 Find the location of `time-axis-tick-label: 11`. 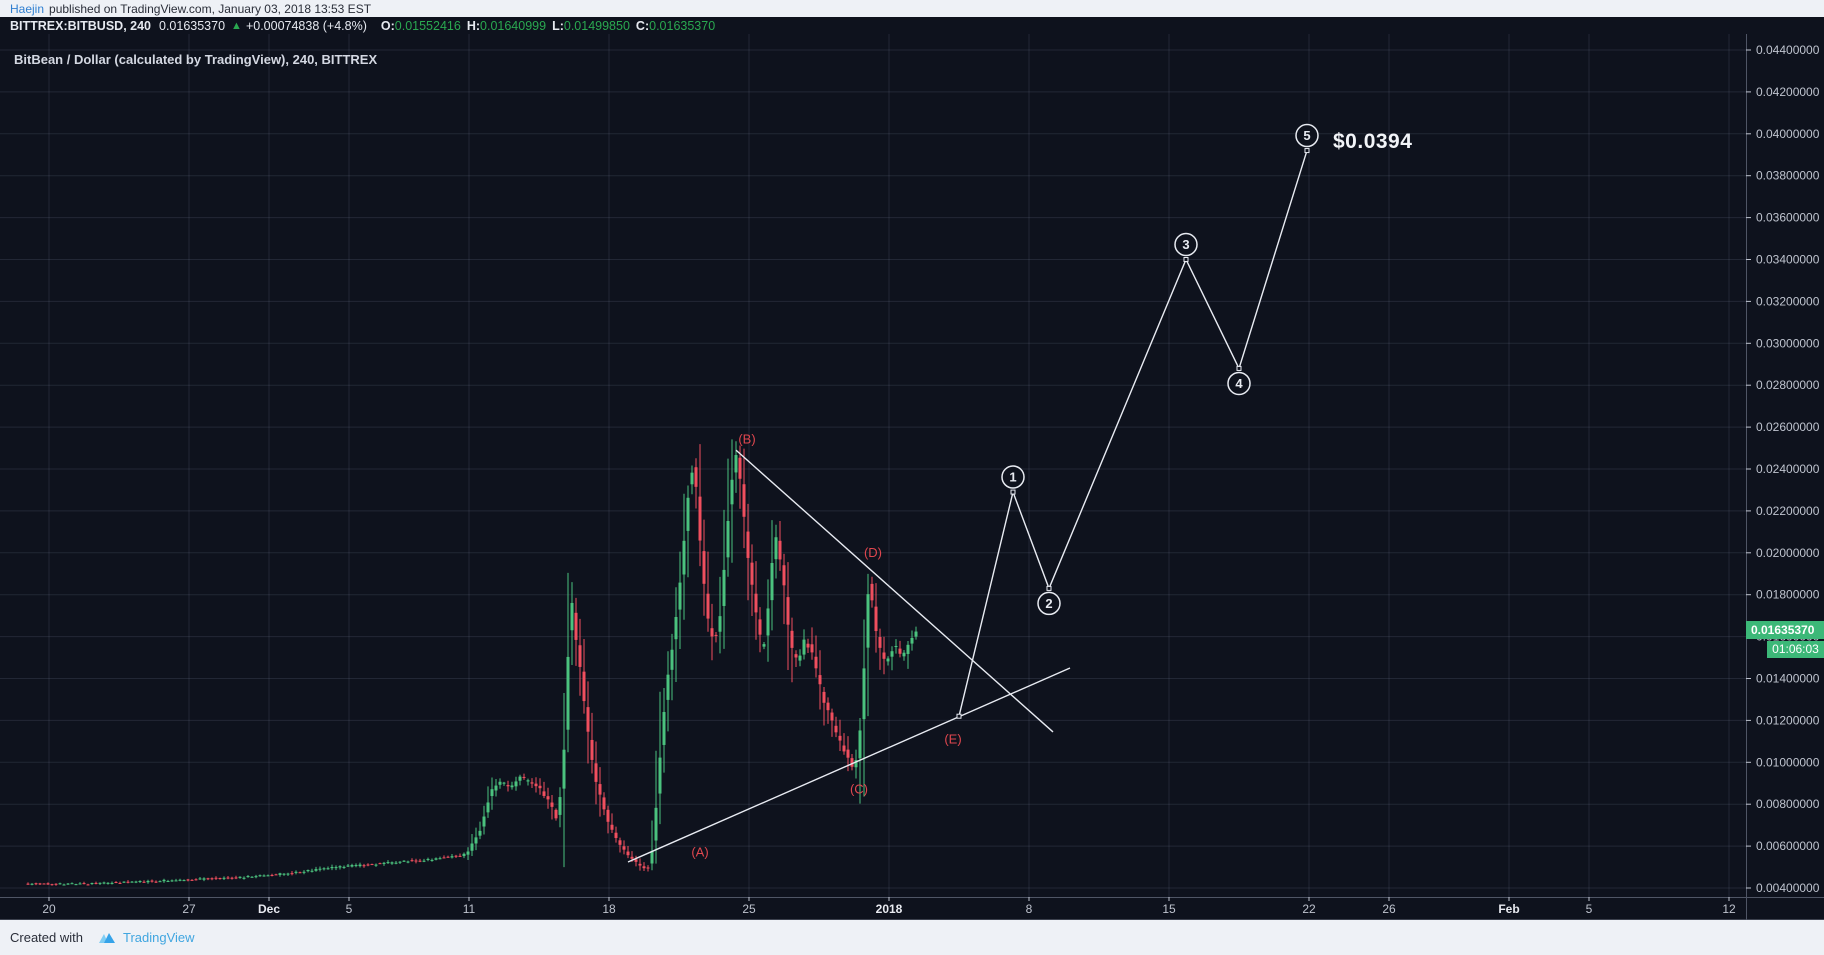

time-axis-tick-label: 11 is located at coordinates (469, 909).